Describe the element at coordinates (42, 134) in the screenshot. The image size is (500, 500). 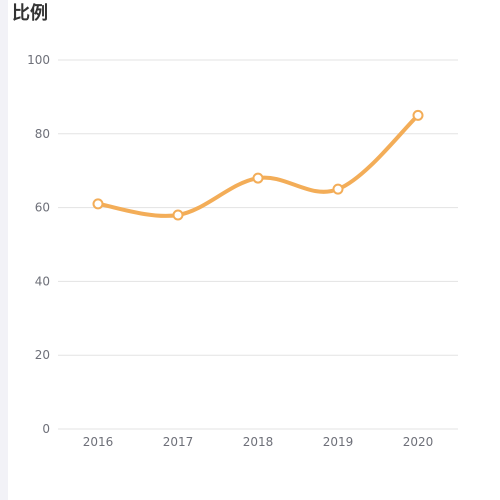
I see `y-tick-label: 80` at that location.